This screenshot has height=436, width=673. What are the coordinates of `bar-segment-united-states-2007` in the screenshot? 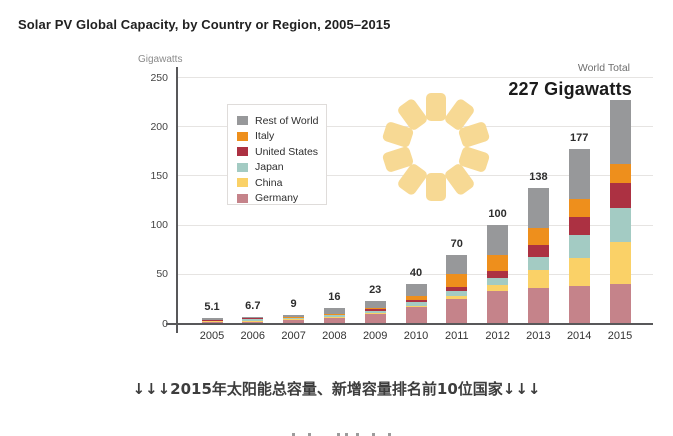 It's located at (294, 317).